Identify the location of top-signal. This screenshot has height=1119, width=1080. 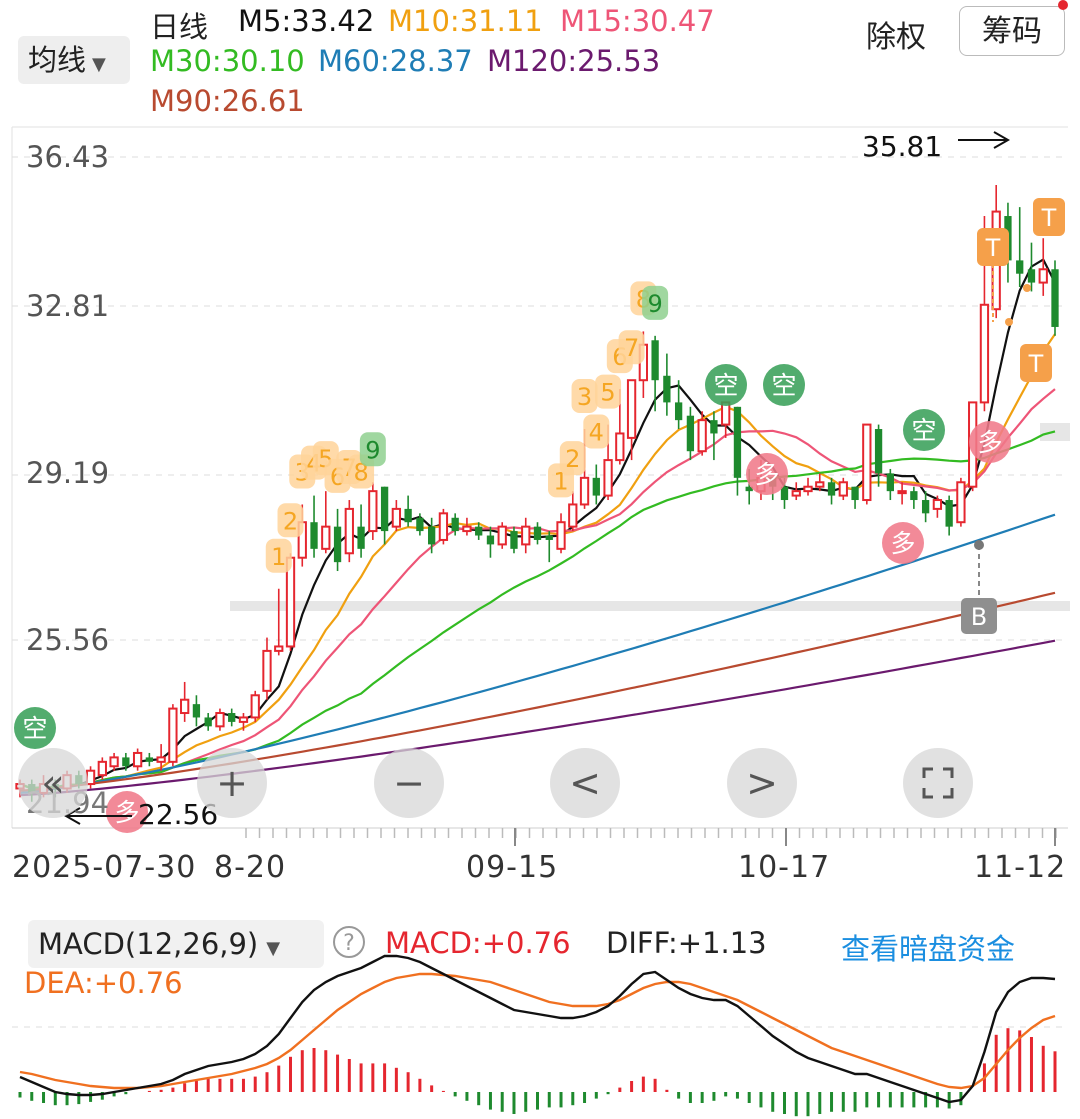
(1036, 363).